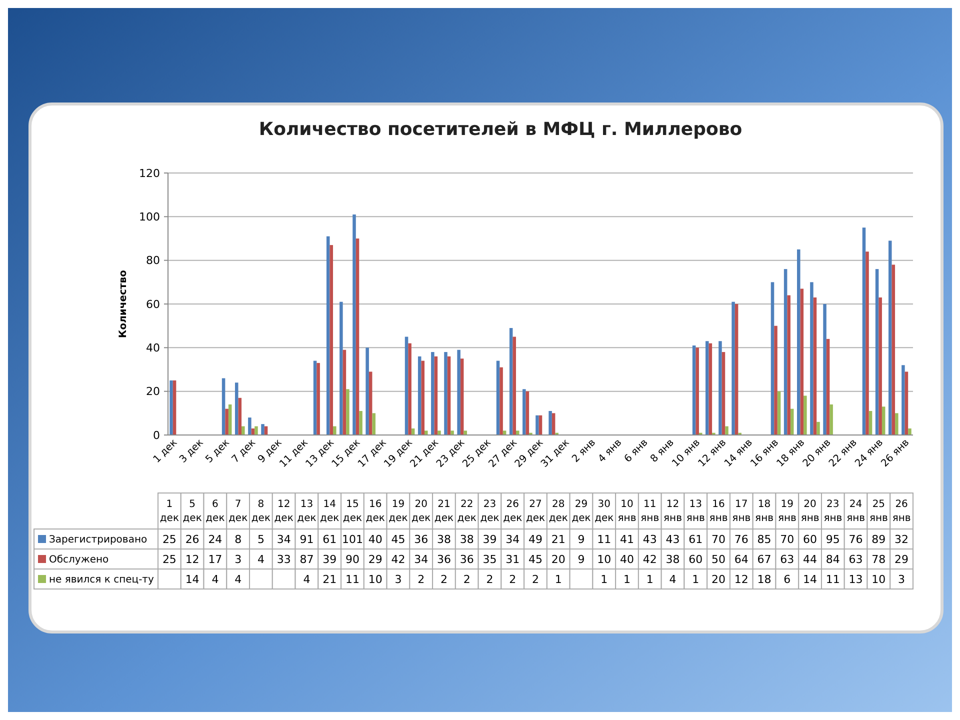 The width and height of the screenshot is (960, 720). Describe the element at coordinates (489, 559) in the screenshot. I see `data-label: 35` at that location.